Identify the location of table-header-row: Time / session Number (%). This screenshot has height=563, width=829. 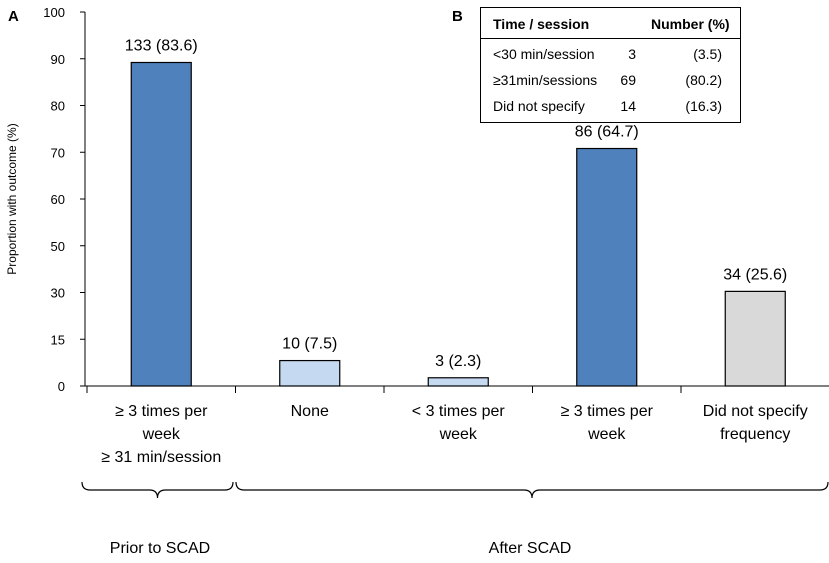
(610, 24).